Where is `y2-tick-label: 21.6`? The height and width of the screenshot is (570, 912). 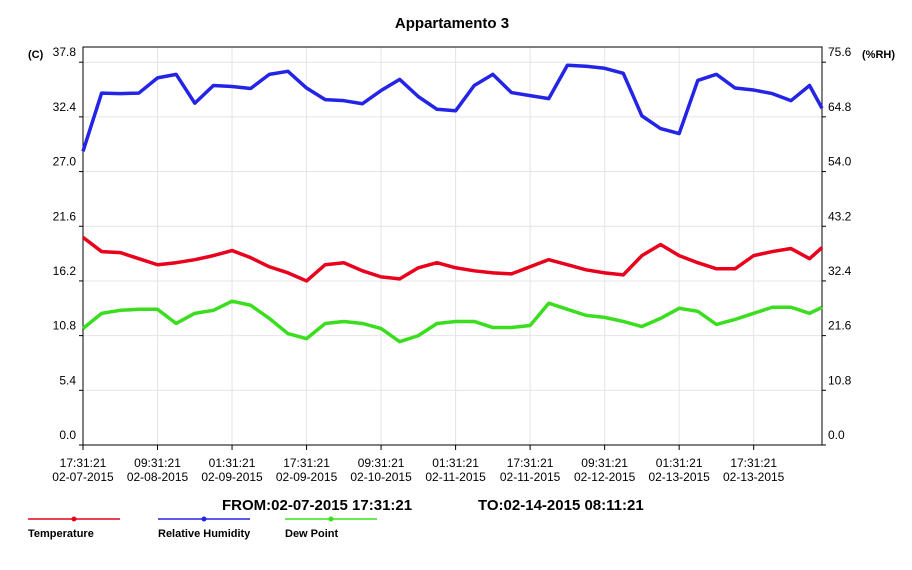 y2-tick-label: 21.6 is located at coordinates (840, 326).